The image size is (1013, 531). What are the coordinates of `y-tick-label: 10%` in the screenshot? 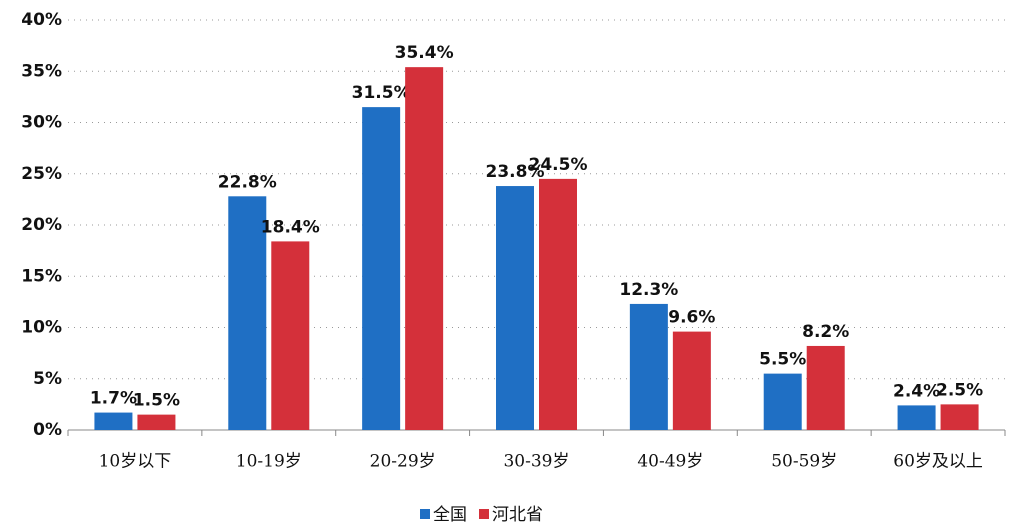 It's located at (41, 328).